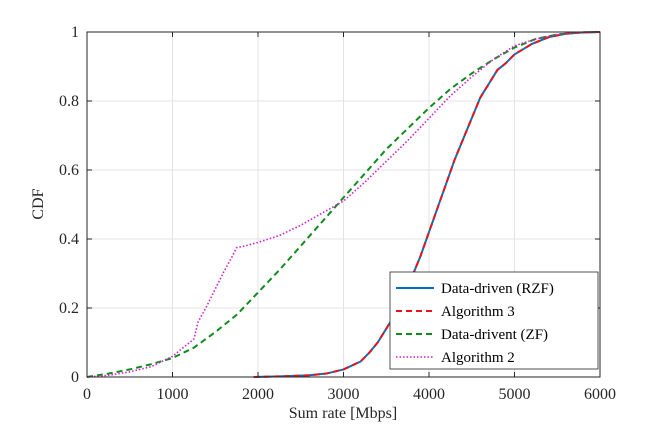 The image size is (664, 429). Describe the element at coordinates (173, 394) in the screenshot. I see `x-tick-label: 1000` at that location.